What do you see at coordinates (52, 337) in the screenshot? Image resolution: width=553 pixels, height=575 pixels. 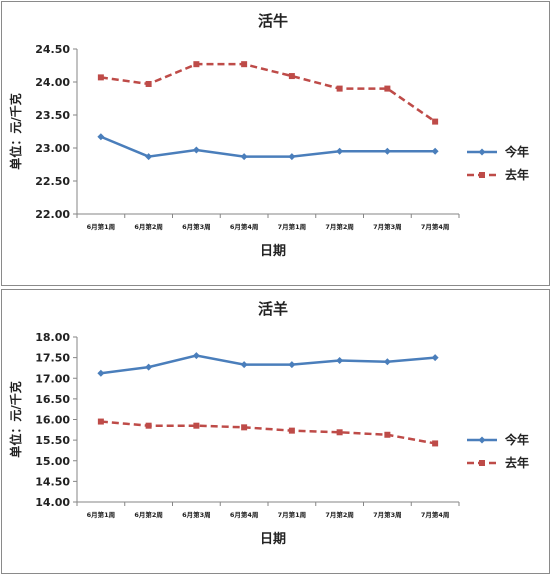 I see `y-tick-label: 18.00` at bounding box center [52, 337].